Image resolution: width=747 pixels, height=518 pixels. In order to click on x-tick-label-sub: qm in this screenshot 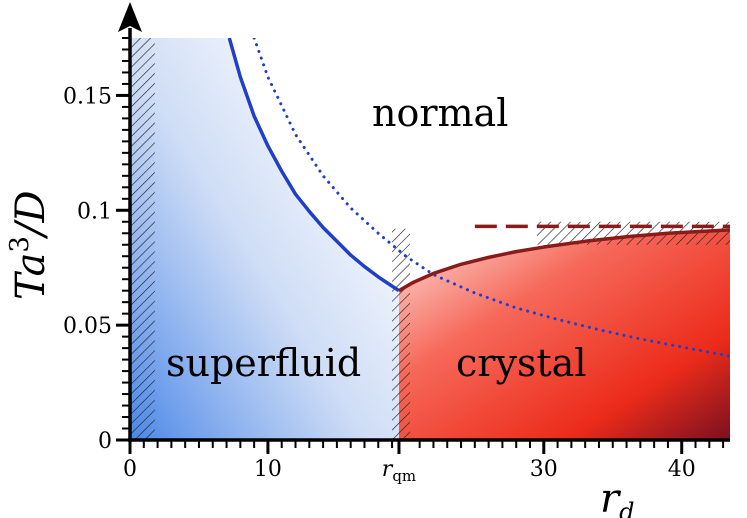, I will do `click(404, 476)`.